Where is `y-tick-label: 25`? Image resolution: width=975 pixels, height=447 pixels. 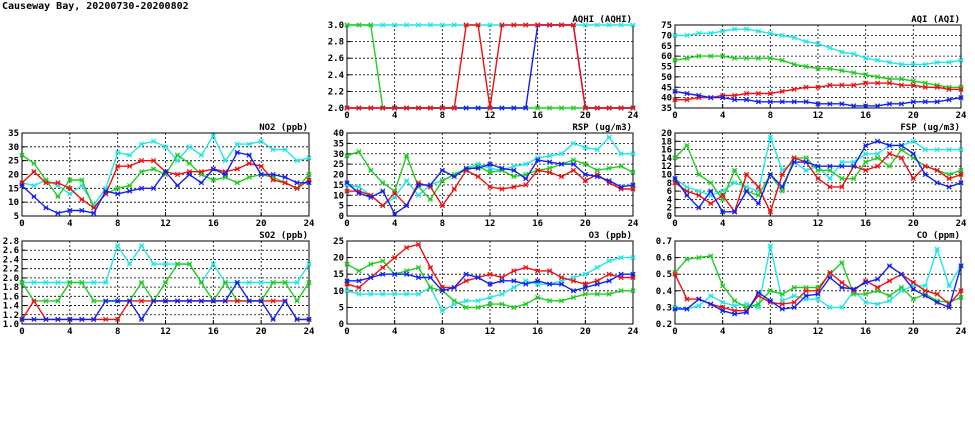 y-tick-label: 25 is located at coordinates (13, 162).